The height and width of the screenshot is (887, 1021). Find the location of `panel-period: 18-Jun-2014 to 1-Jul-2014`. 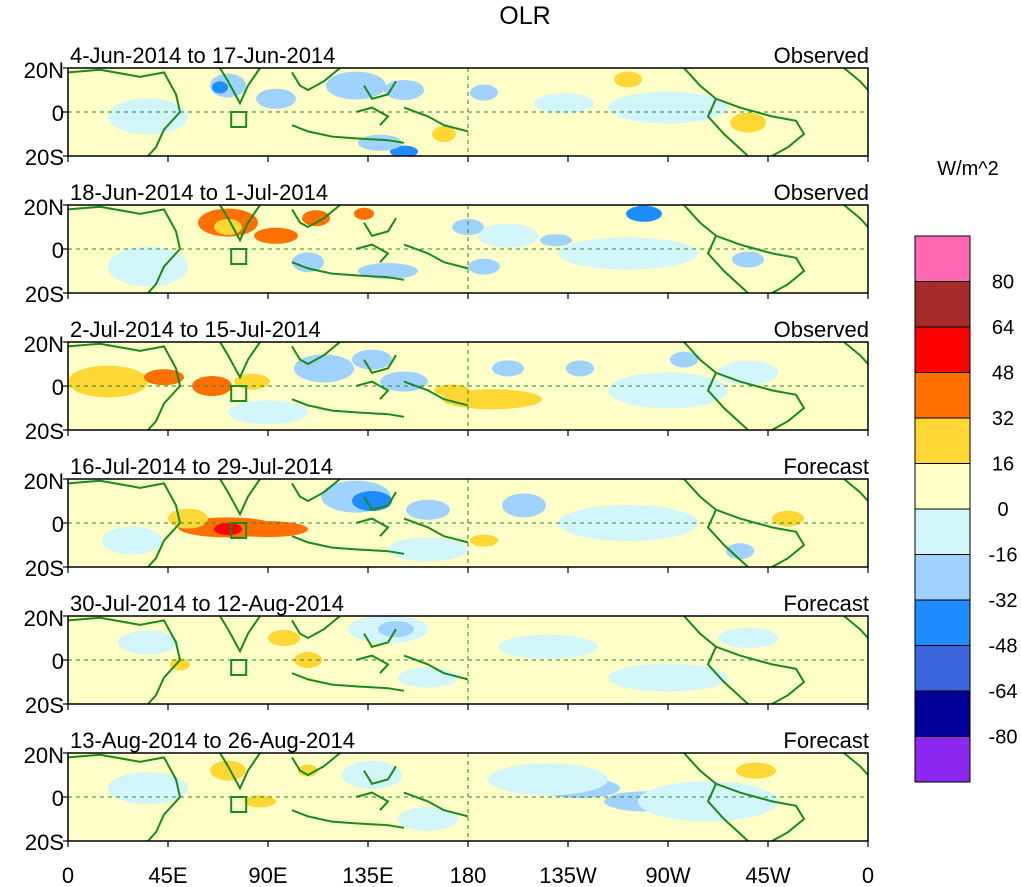

panel-period: 18-Jun-2014 to 1-Jul-2014 is located at coordinates (199, 192).